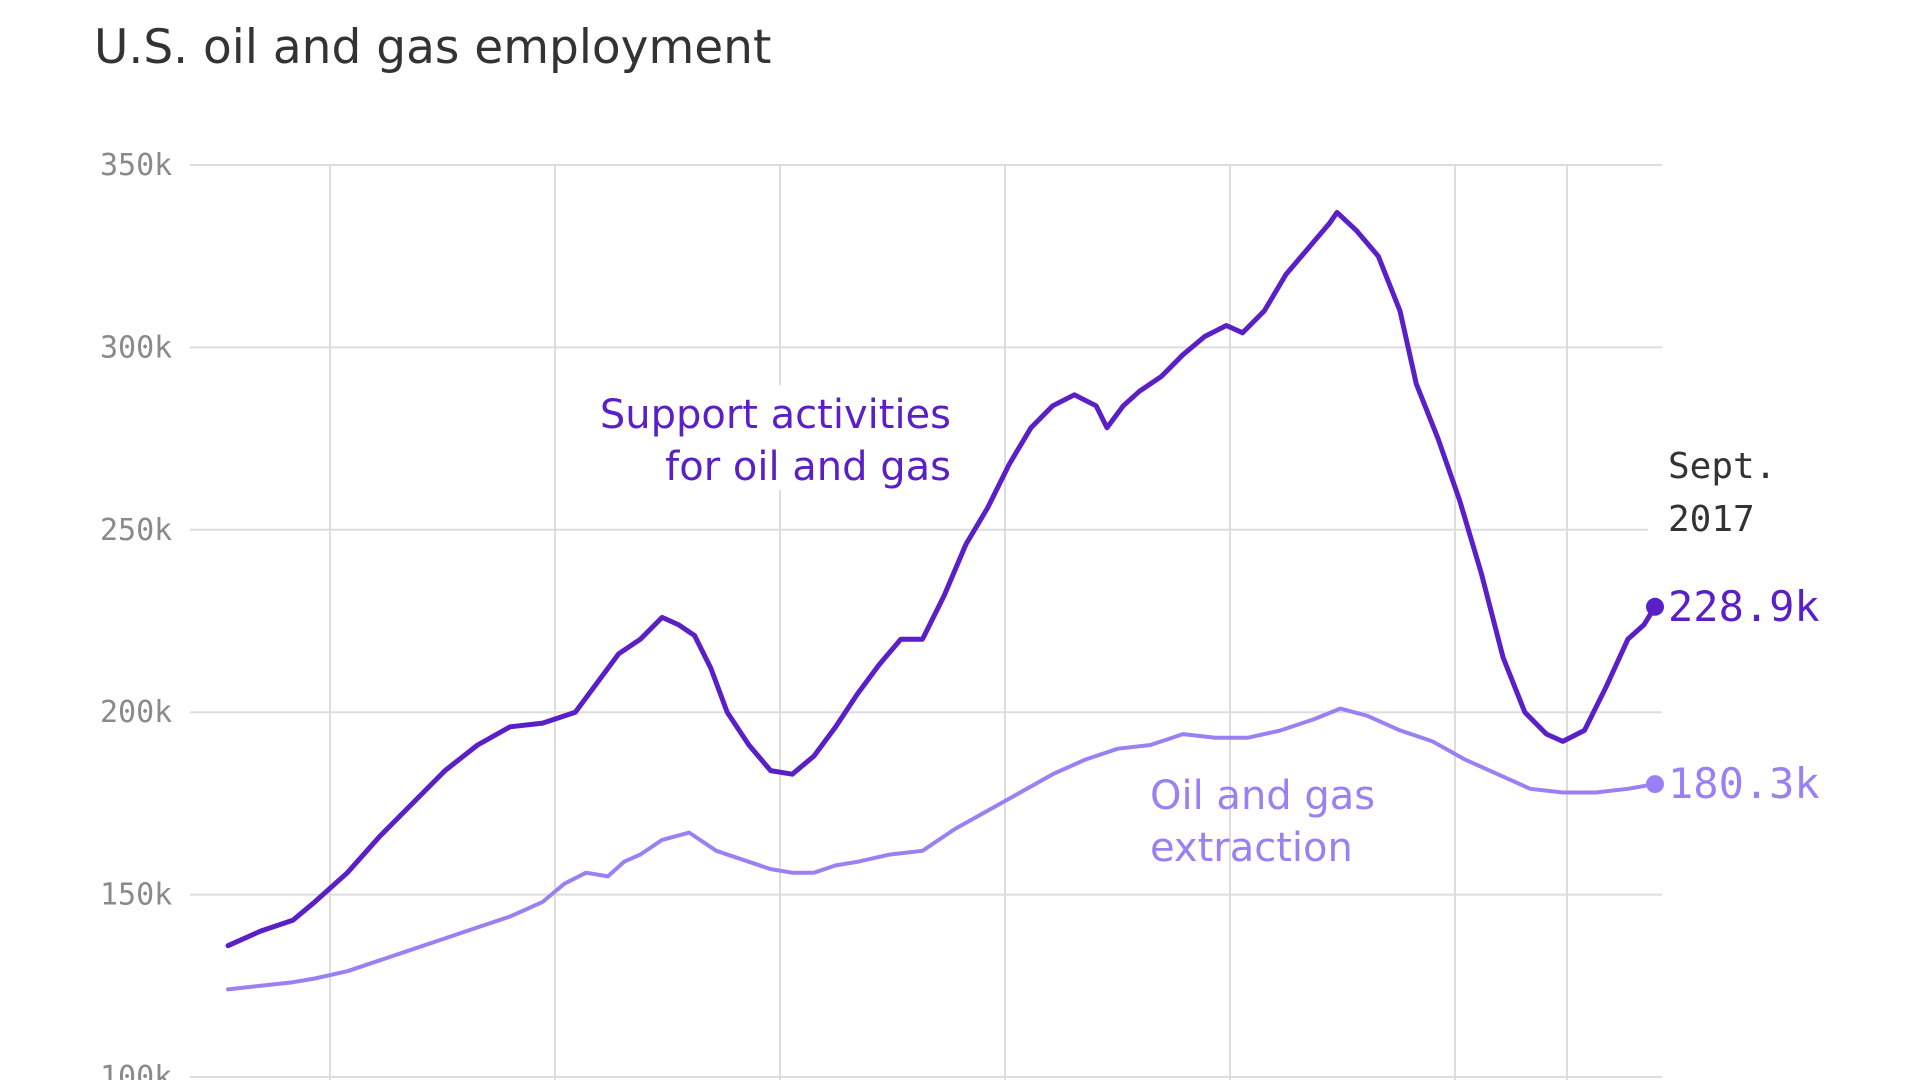 The width and height of the screenshot is (1920, 1080). Describe the element at coordinates (1744, 606) in the screenshot. I see `support-end-value: 228.9k` at that location.